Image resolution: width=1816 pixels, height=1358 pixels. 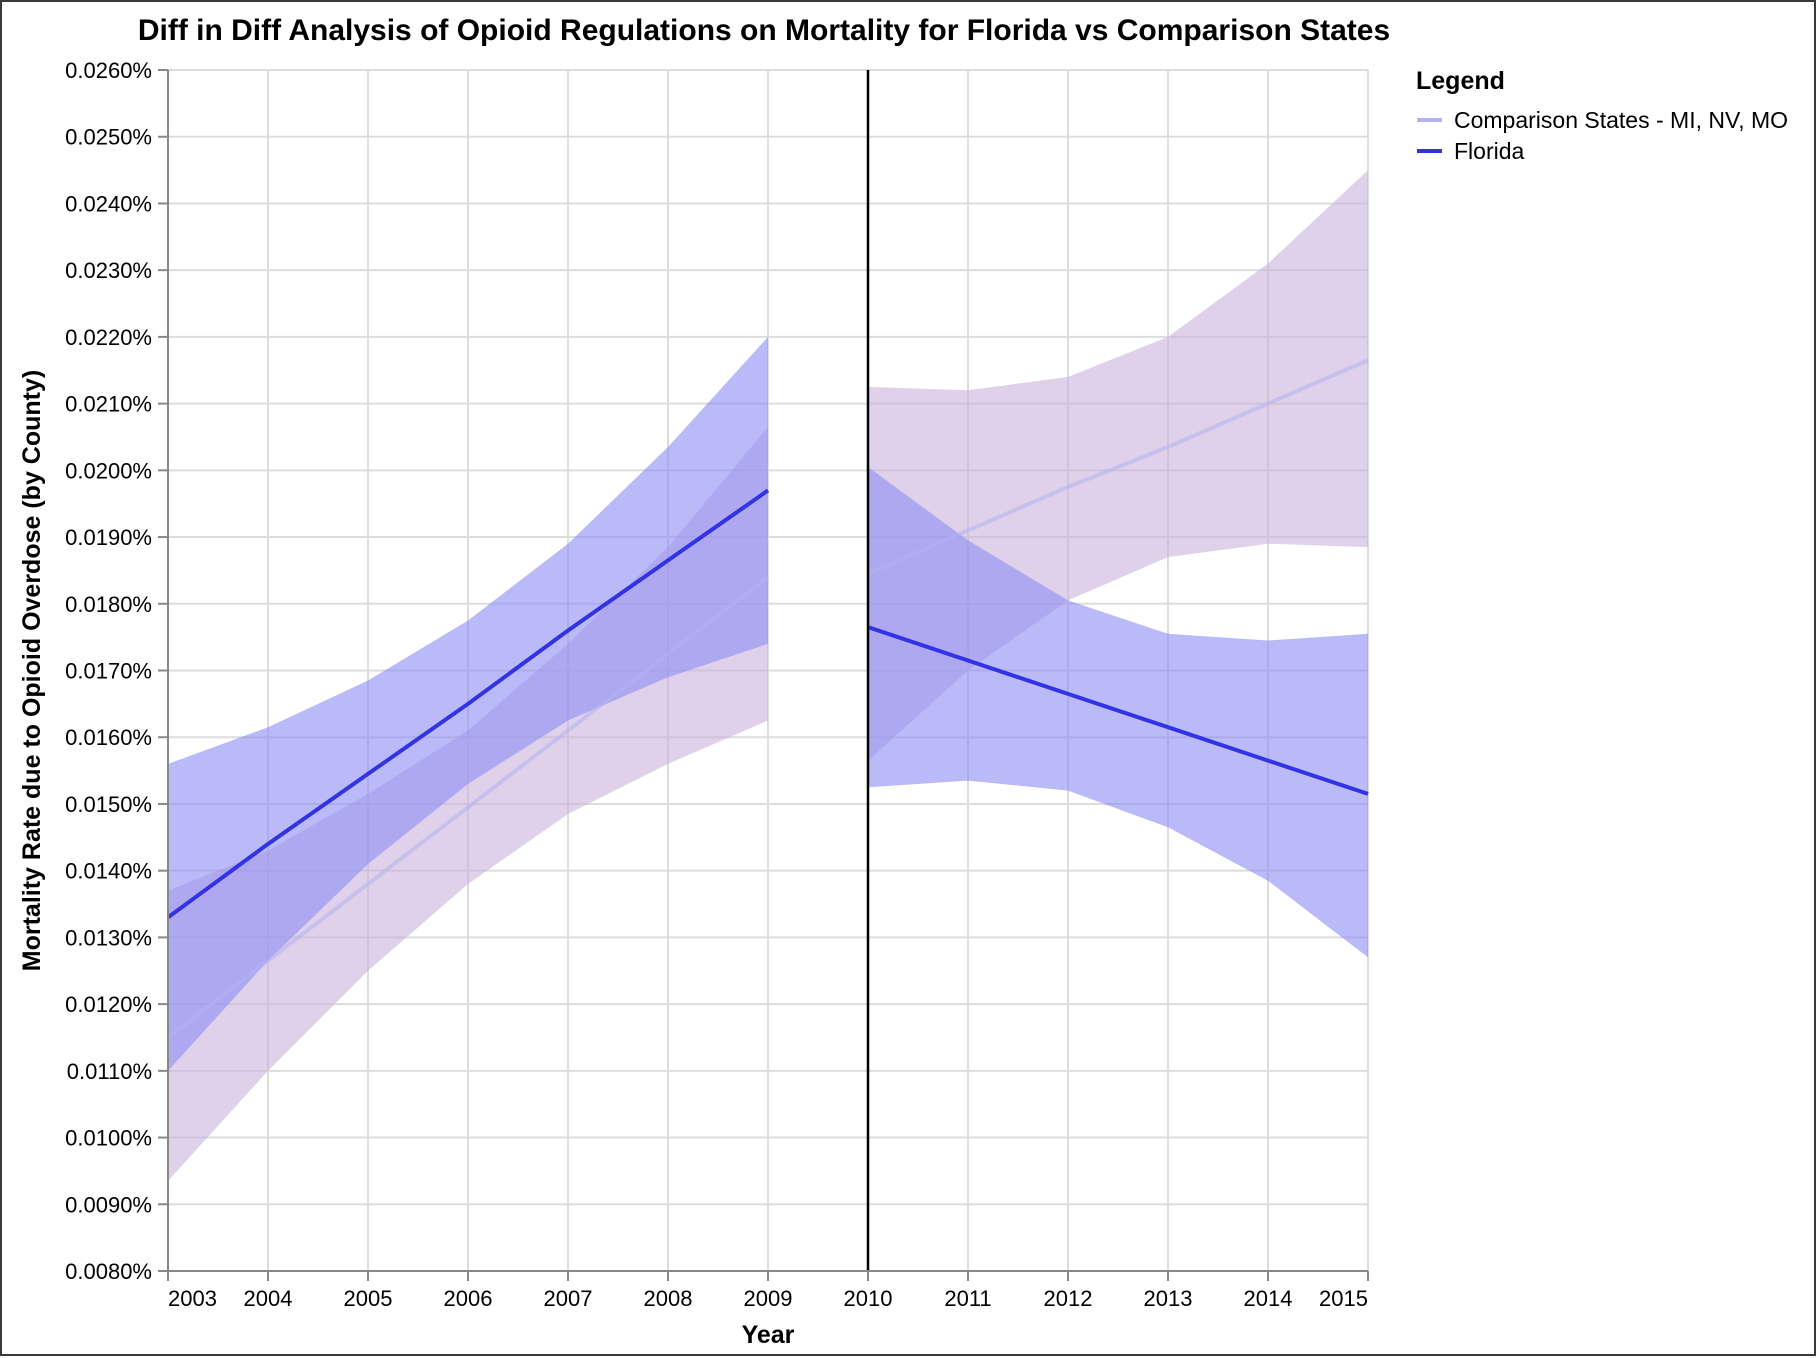 I want to click on x-tick-label: 2014, so click(x=1268, y=1298).